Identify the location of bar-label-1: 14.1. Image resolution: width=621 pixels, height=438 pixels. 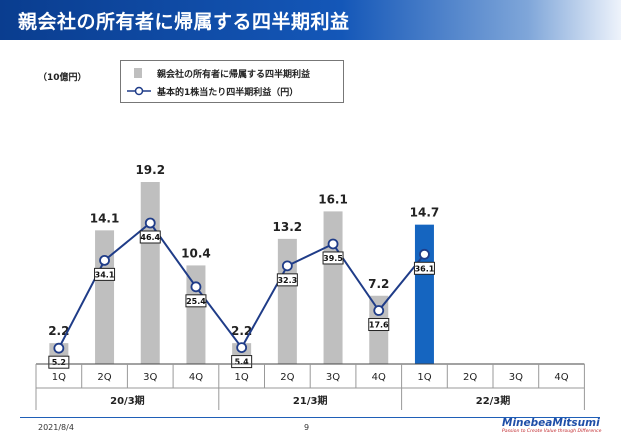
(105, 218).